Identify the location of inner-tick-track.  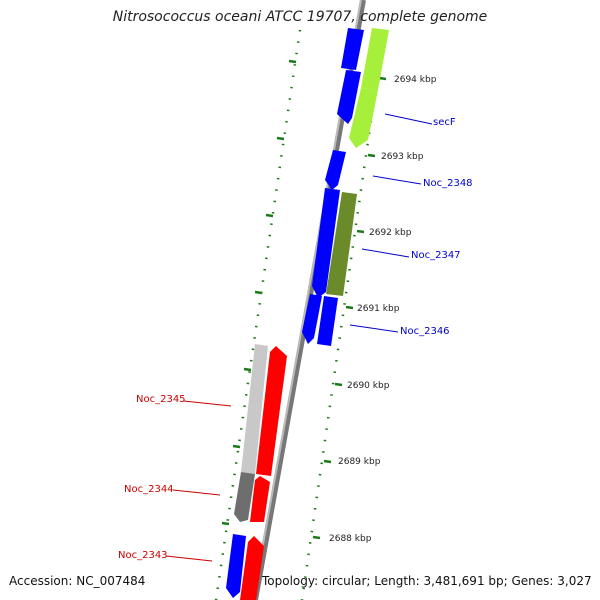
(258, 314).